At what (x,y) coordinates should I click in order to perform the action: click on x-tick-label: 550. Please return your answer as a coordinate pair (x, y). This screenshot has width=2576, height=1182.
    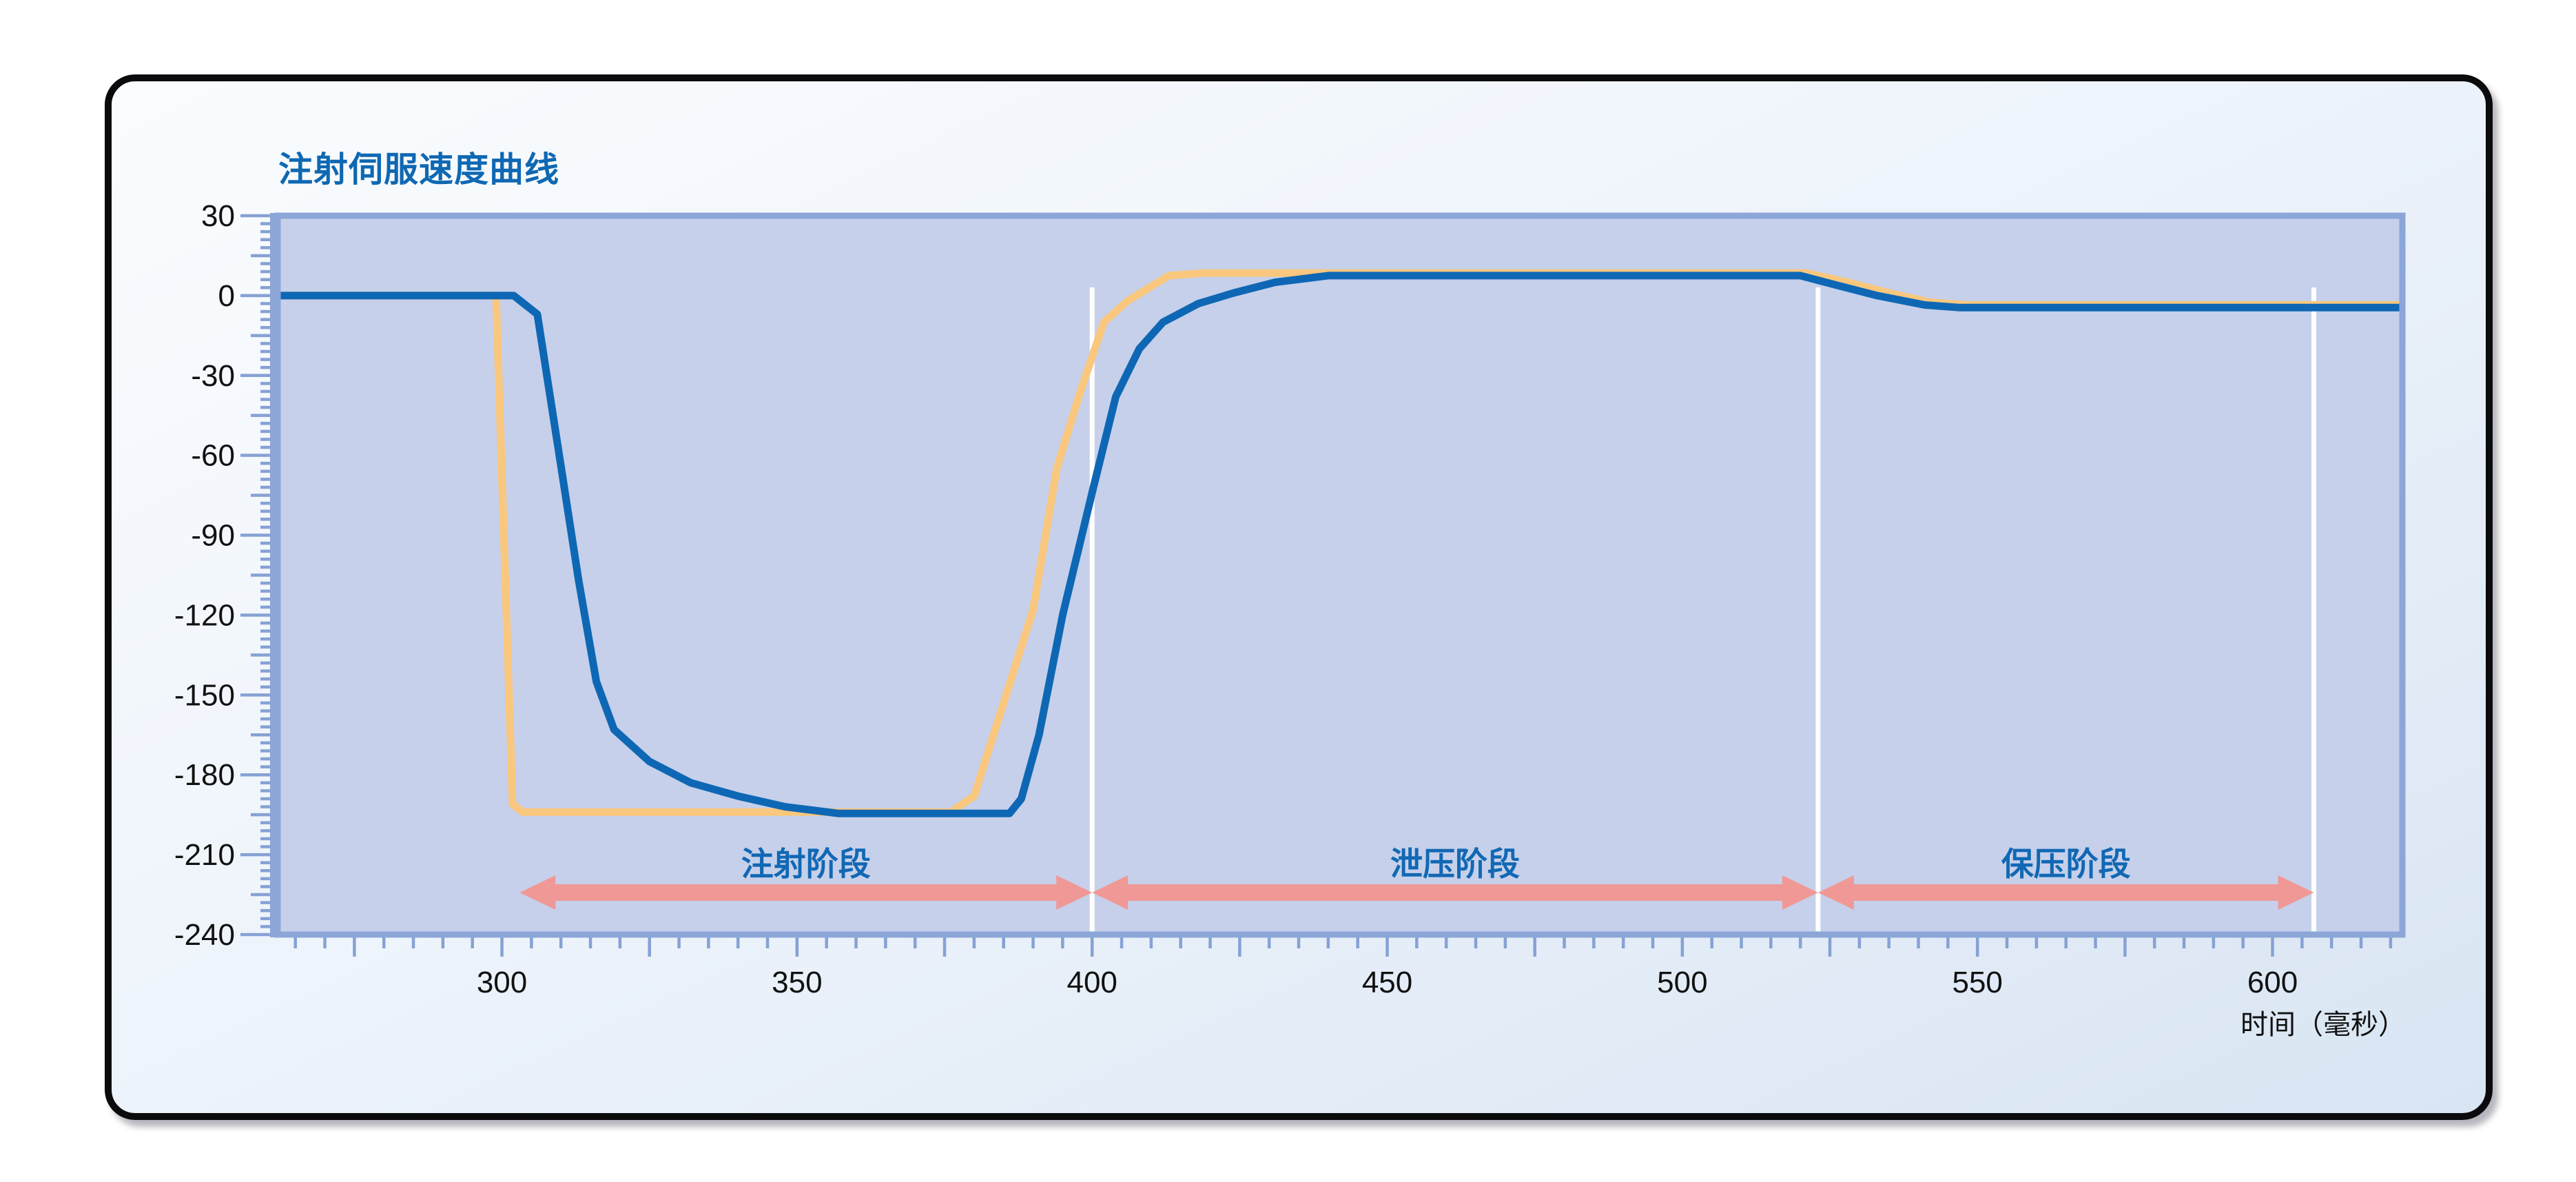
    Looking at the image, I should click on (1977, 982).